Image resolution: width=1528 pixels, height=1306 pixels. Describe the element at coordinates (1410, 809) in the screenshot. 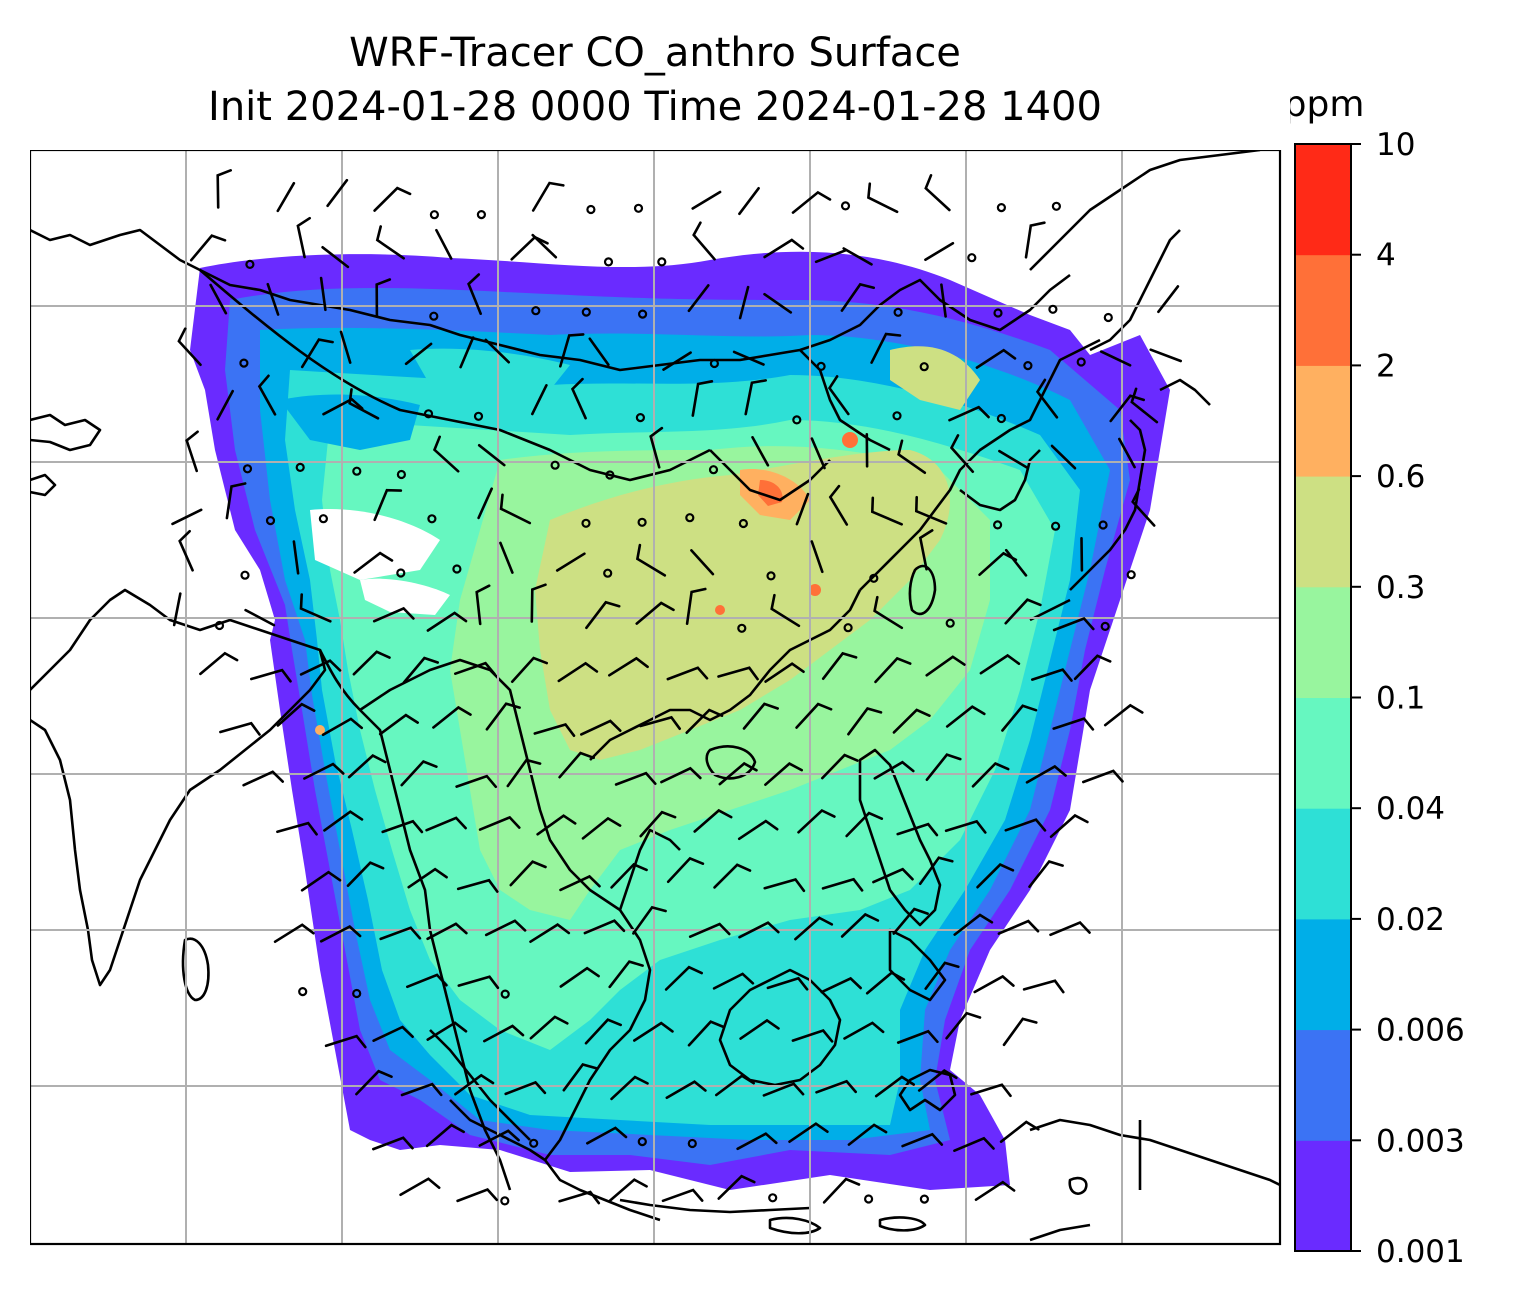

I see `colorbar-tick-label: 0.04` at that location.